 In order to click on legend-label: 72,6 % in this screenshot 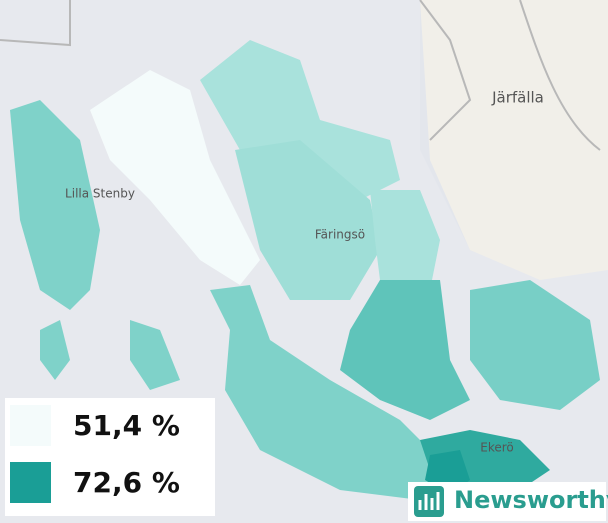, I will do `click(126, 482)`.